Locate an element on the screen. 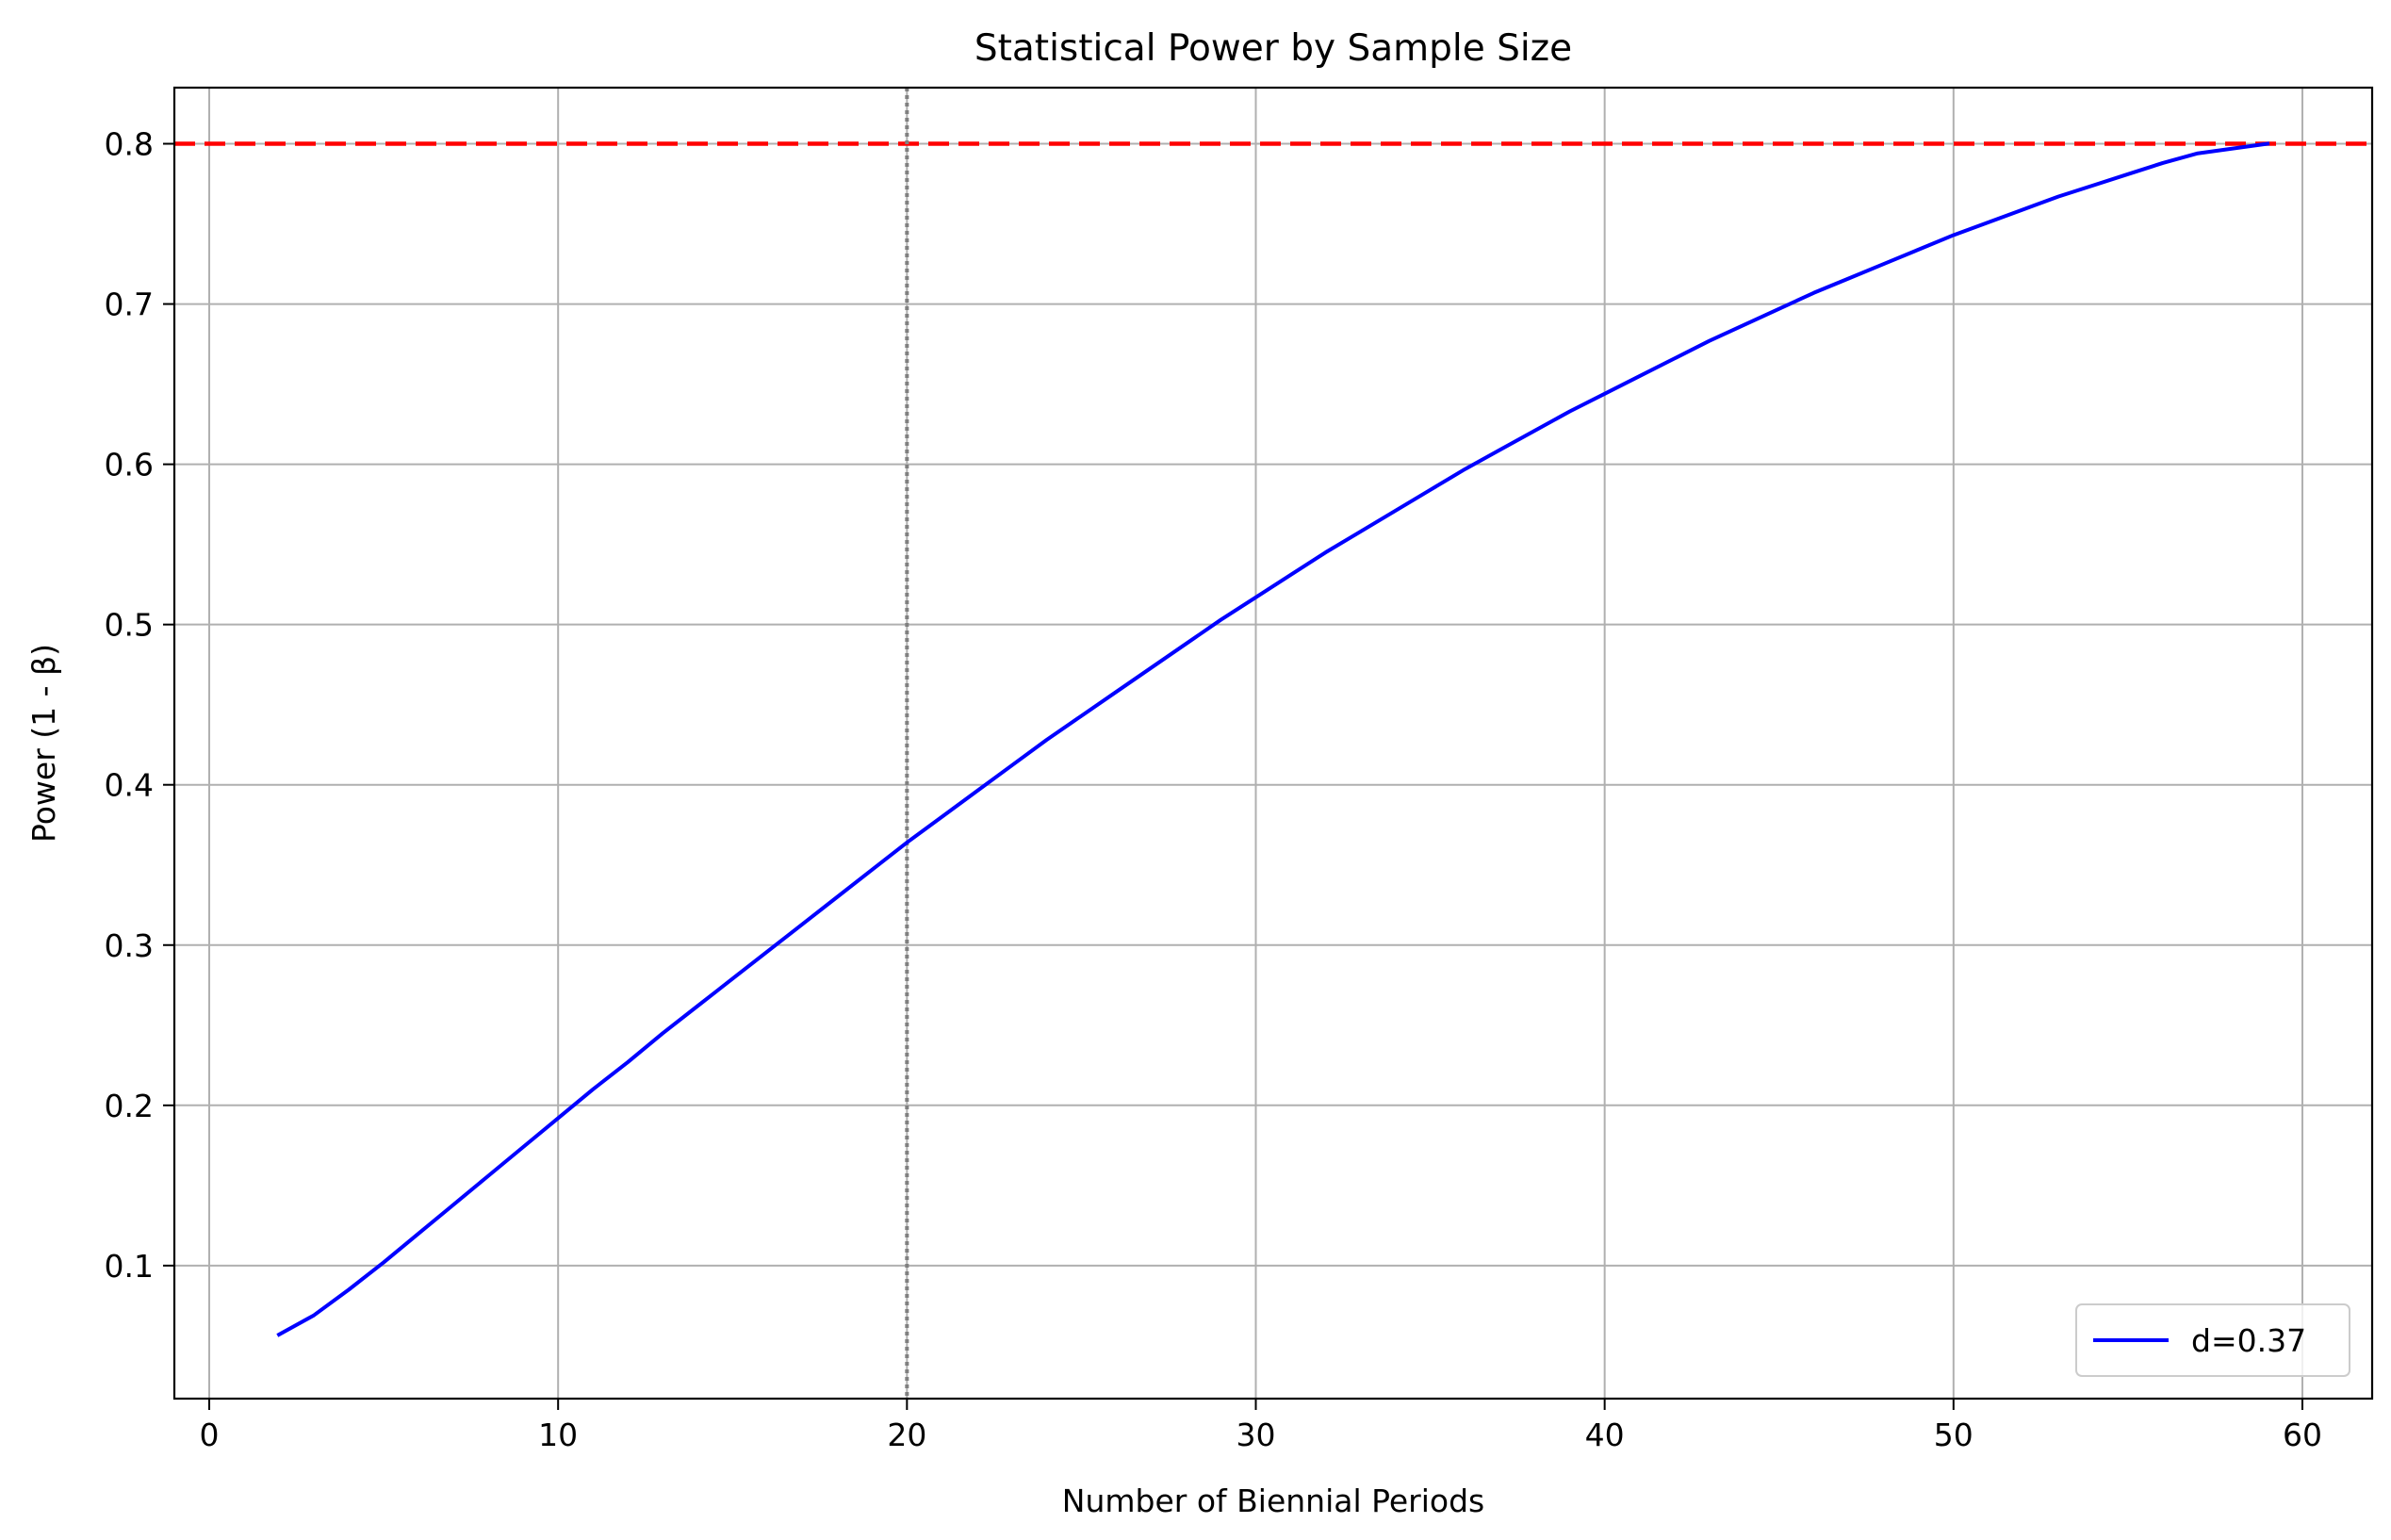 This screenshot has width=2391, height=1540. y-tick-label-5: 0.6 is located at coordinates (129, 465).